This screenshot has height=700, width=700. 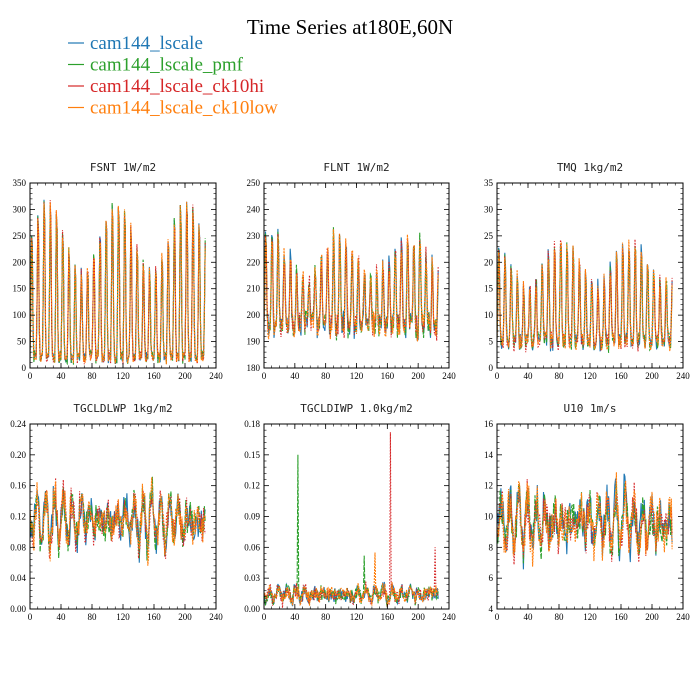 What do you see at coordinates (123, 167) in the screenshot?
I see `panel-title: FSNT 1W/m2` at bounding box center [123, 167].